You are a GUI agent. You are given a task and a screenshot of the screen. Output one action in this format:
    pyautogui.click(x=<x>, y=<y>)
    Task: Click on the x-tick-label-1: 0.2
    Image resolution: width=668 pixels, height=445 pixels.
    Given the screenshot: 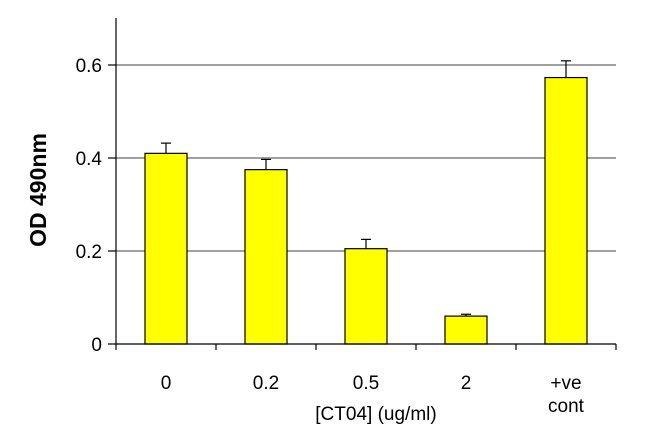 What is the action you would take?
    pyautogui.click(x=266, y=383)
    